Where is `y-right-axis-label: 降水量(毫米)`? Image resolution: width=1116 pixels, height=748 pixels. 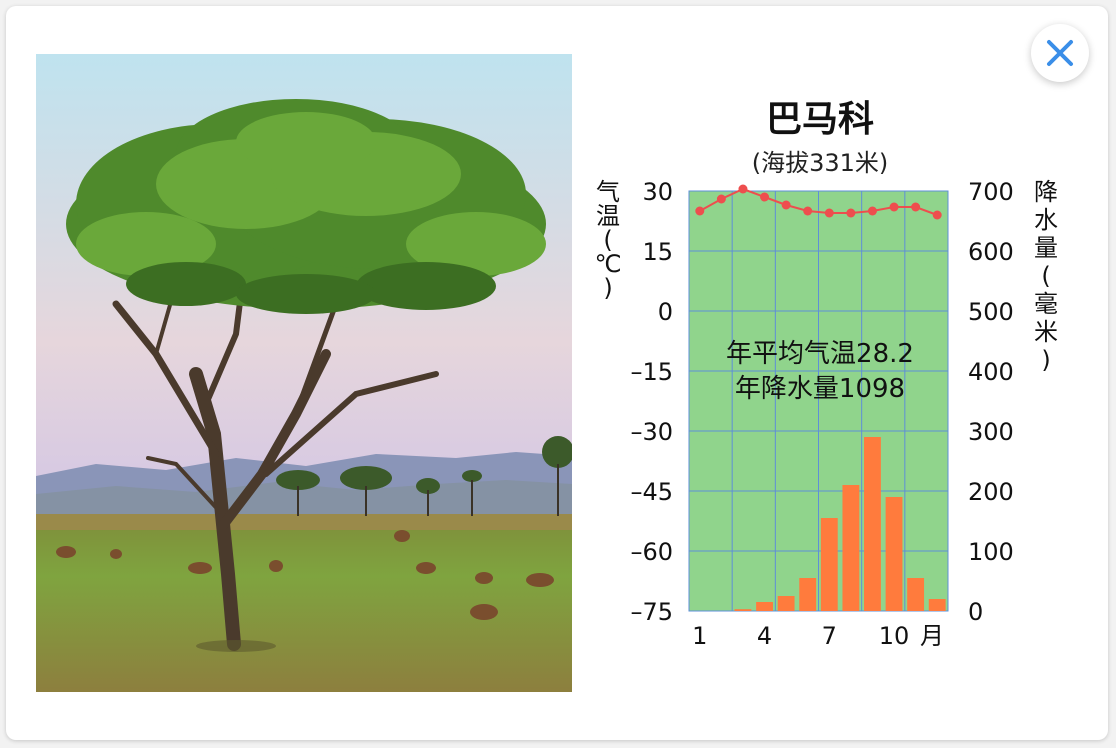
y-right-axis-label: 降水量(毫米) is located at coordinates (1046, 276).